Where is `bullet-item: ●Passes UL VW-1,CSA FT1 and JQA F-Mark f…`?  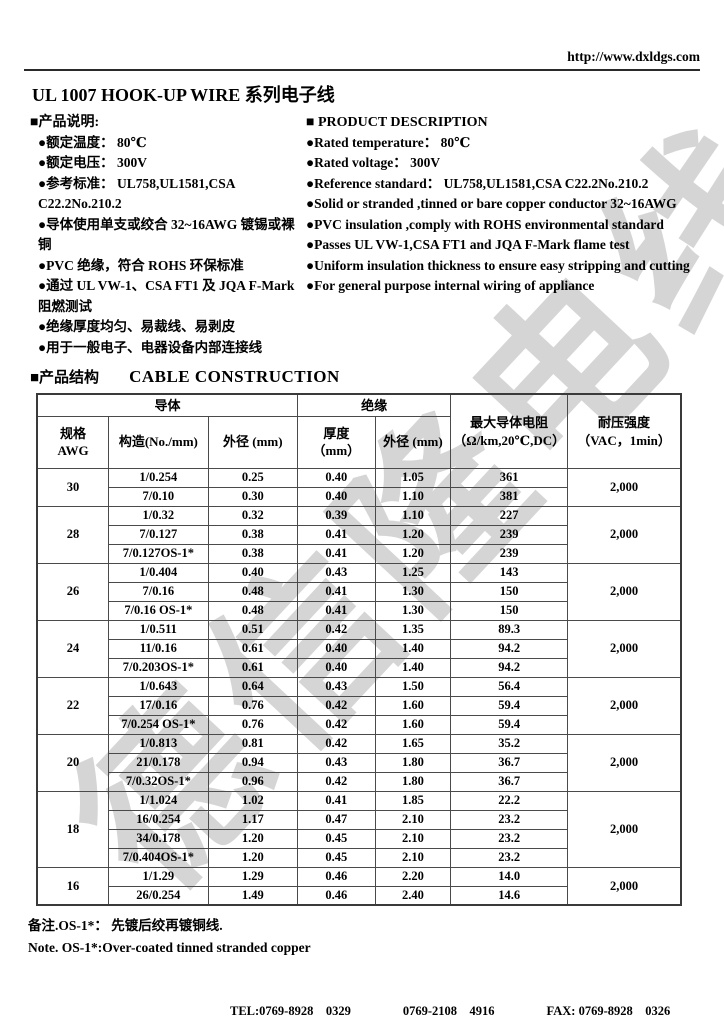 bullet-item: ●Passes UL VW-1,CSA FT1 and JQA F-Mark f… is located at coordinates (468, 245).